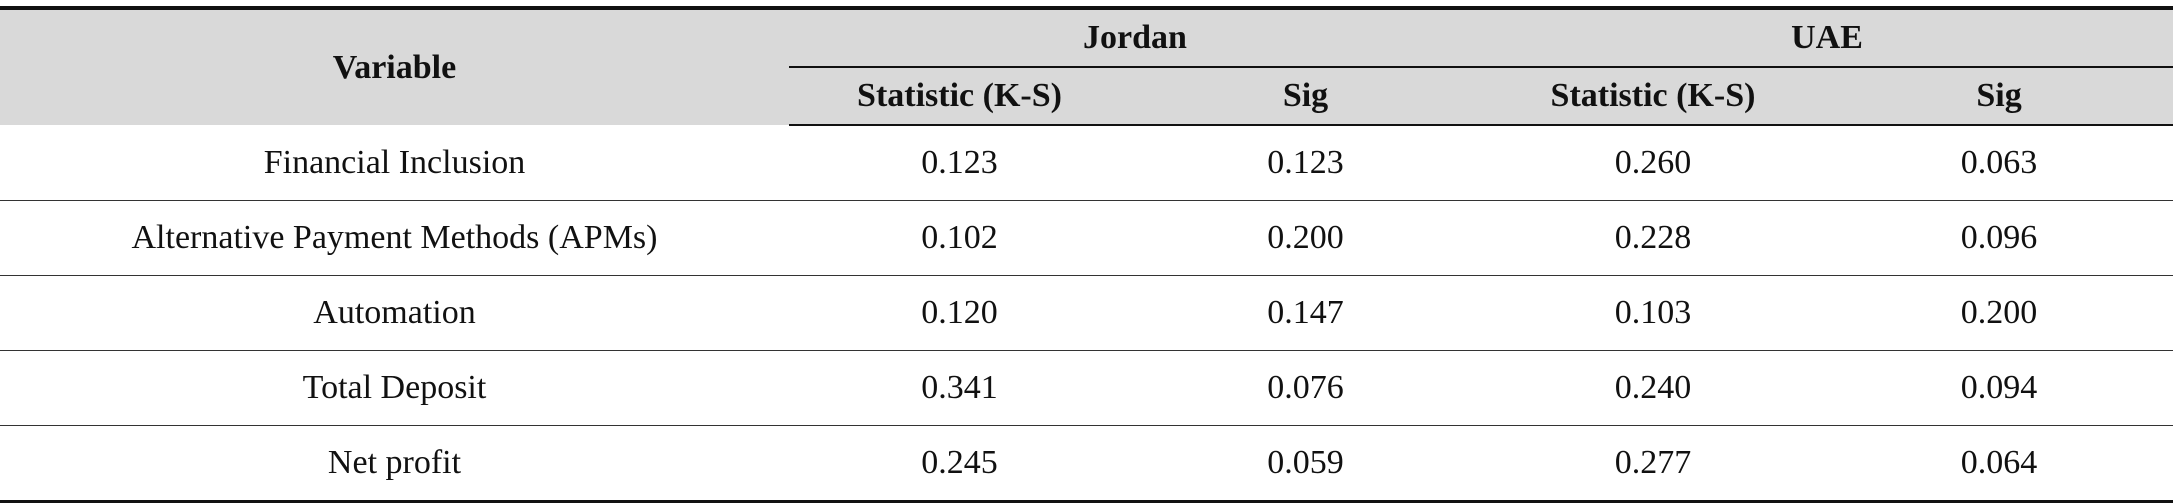 This screenshot has width=2181, height=503. I want to click on group-header: Jordan, so click(1135, 38).